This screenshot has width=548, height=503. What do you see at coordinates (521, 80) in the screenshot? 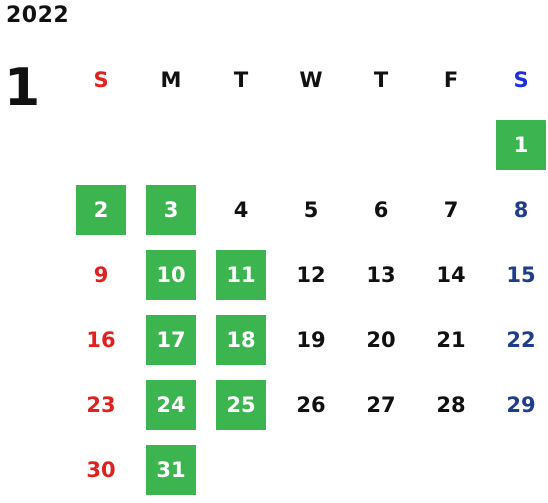
I see `weekday-header-sat: S` at bounding box center [521, 80].